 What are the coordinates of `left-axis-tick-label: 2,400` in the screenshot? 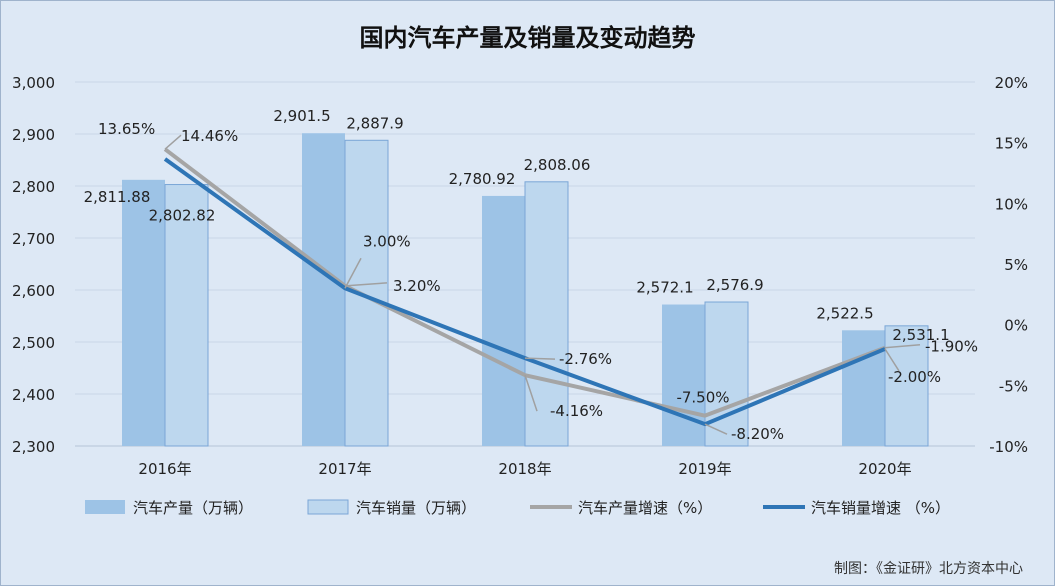 It's located at (33, 395).